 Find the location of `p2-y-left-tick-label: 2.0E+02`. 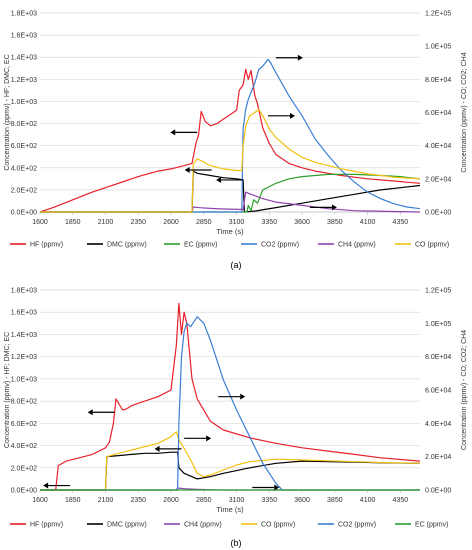

p2-y-left-tick-label: 2.0E+02 is located at coordinates (24, 468).